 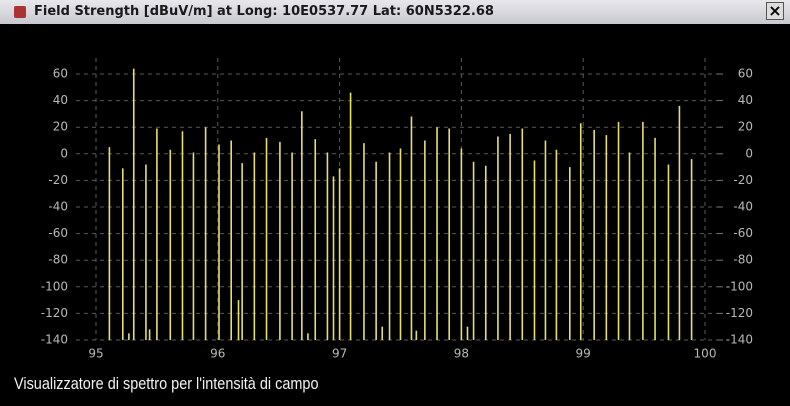 I want to click on y2-tick-label: -80, so click(x=743, y=260).